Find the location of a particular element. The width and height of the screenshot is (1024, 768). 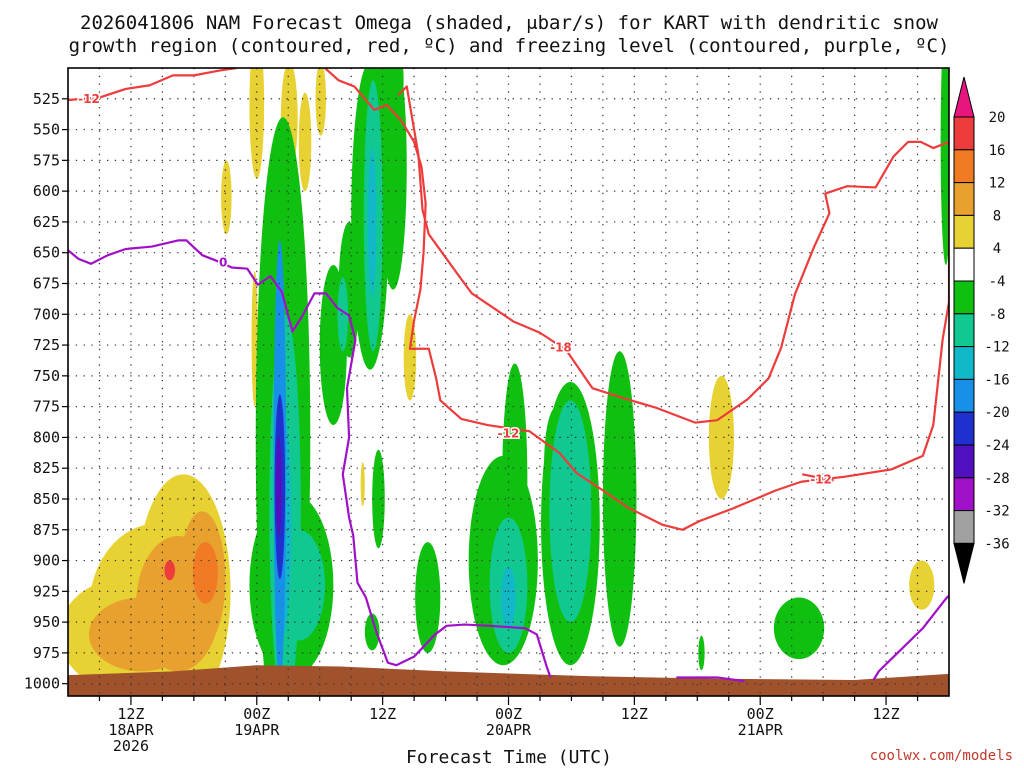

colorbar-label-7: -12 is located at coordinates (996, 348).